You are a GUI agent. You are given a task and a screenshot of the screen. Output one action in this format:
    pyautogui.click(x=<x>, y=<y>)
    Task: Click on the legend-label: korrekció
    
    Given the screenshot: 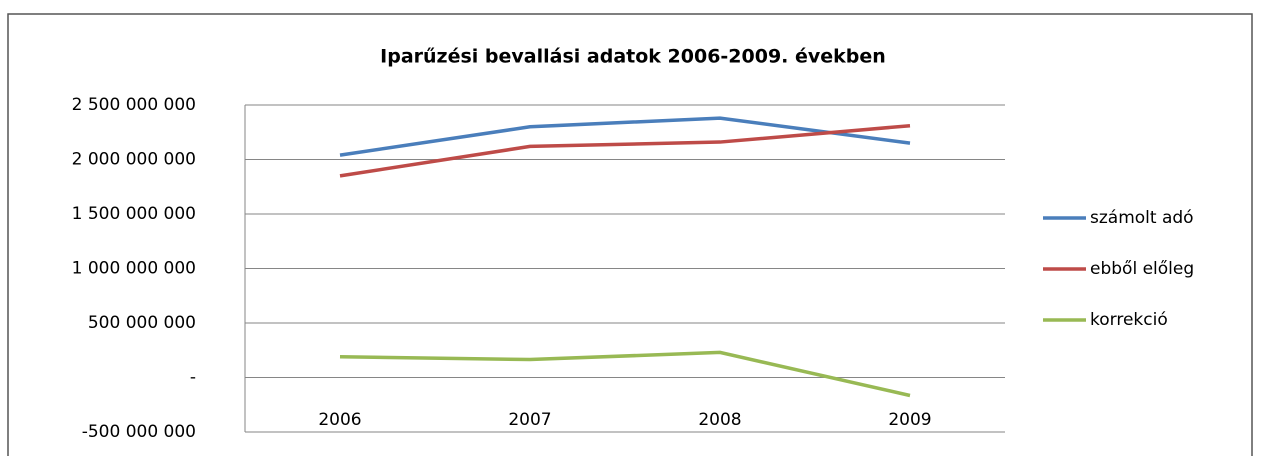 What is the action you would take?
    pyautogui.click(x=1129, y=320)
    